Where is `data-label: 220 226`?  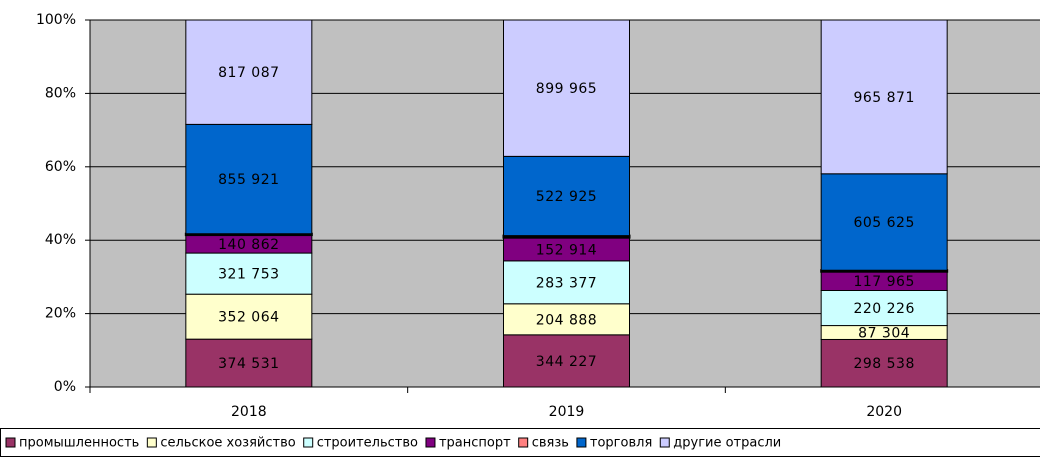
data-label: 220 226 is located at coordinates (883, 309).